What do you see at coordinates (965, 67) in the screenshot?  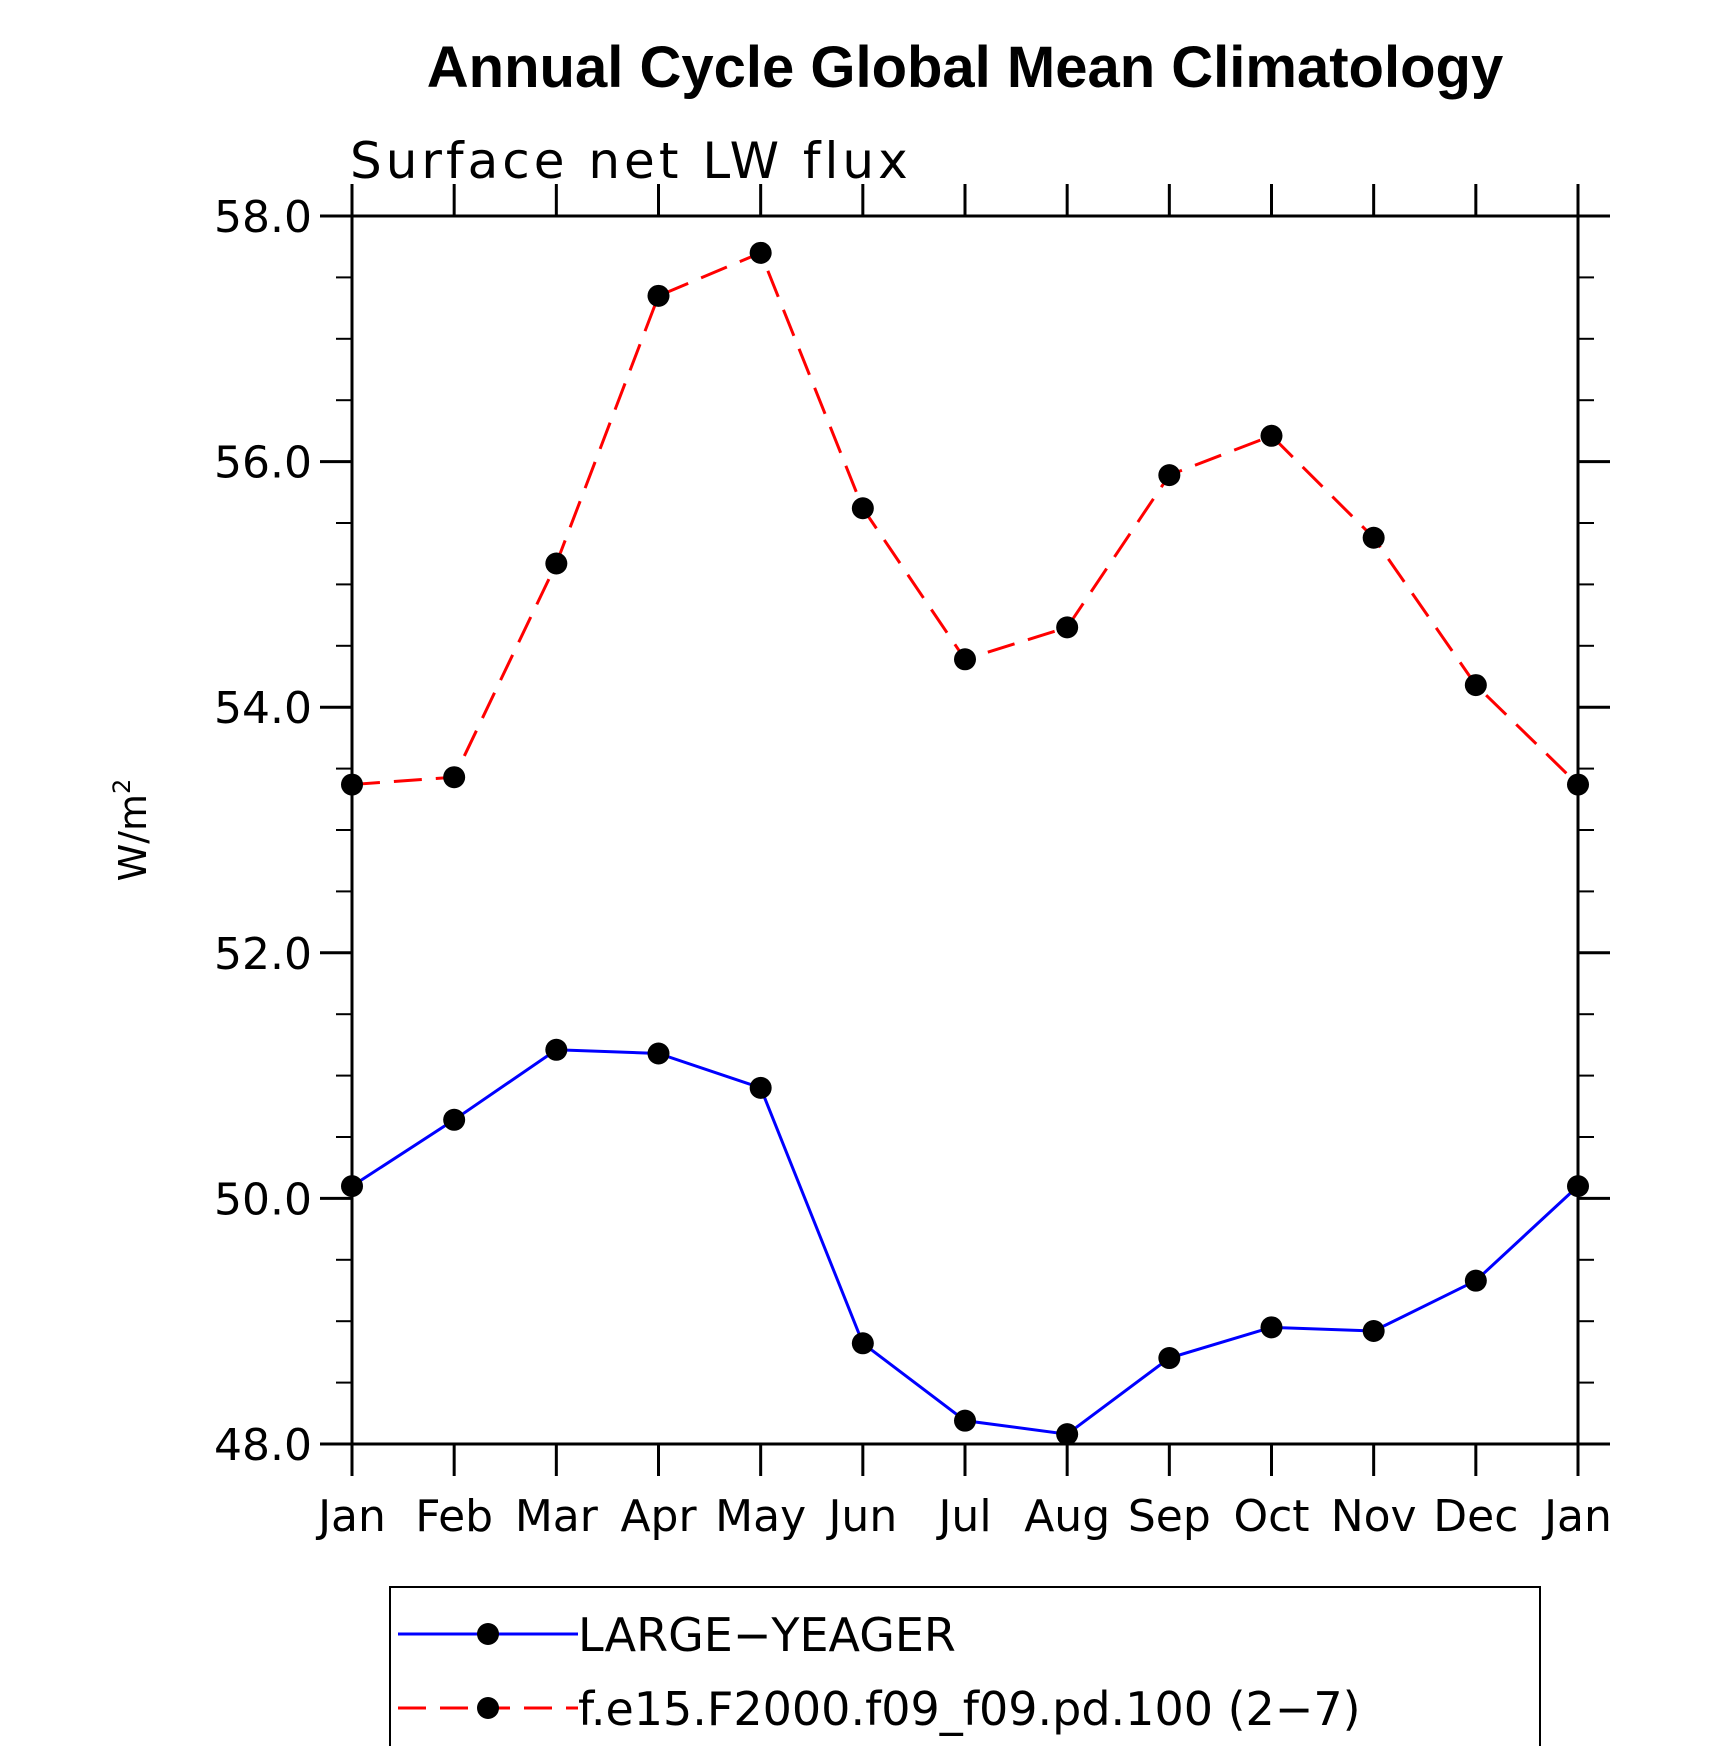 I see `chart-title: Annual Cycle Global Mean Climatology` at bounding box center [965, 67].